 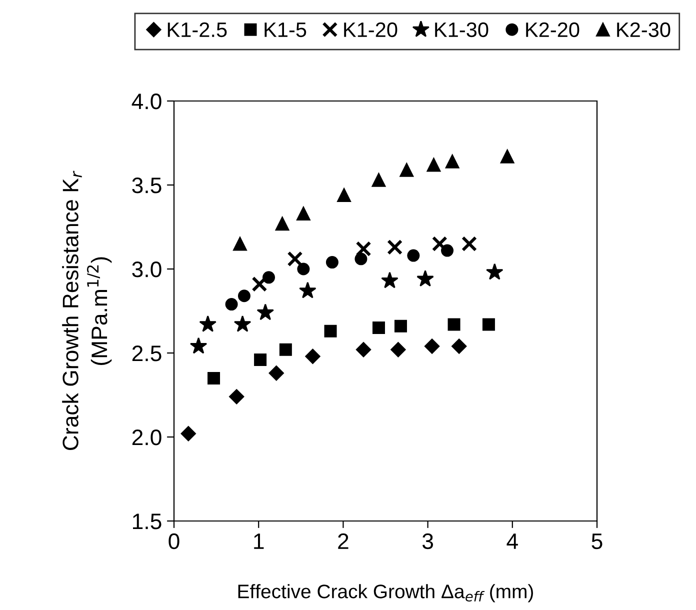 I want to click on x-axis-title: Effective Crack Growth Δa$_{eff}$ (mm), so click(x=385, y=593).